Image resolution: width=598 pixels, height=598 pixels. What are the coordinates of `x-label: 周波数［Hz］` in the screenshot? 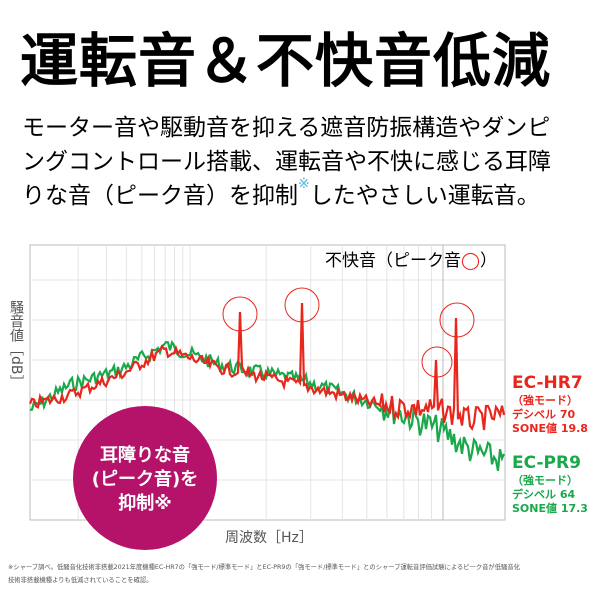 It's located at (269, 538).